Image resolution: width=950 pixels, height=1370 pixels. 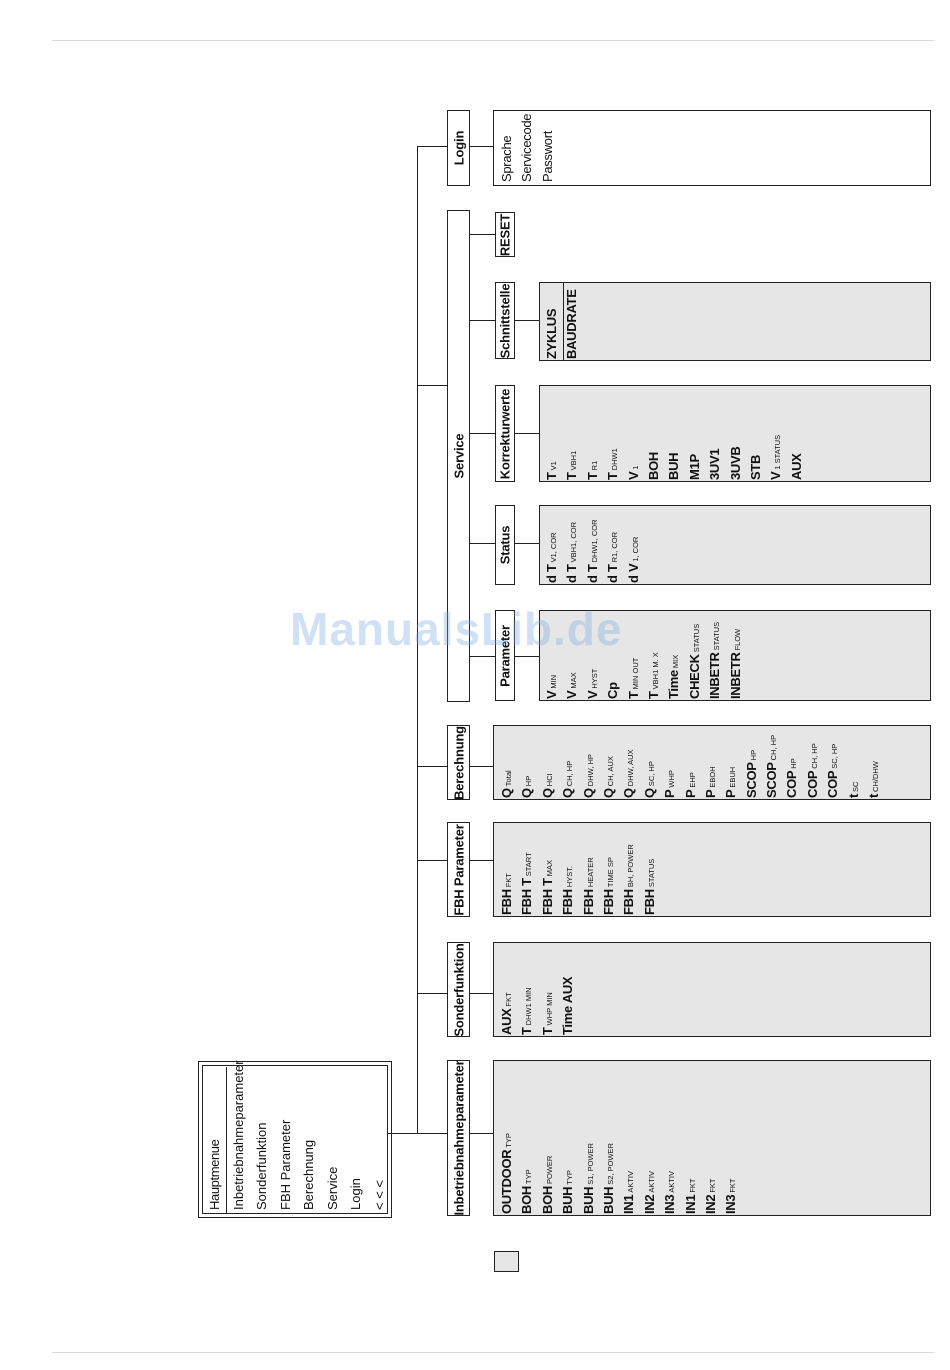 I want to click on sonderfunktion-item-suffix: WHP MIN, so click(x=549, y=1009).